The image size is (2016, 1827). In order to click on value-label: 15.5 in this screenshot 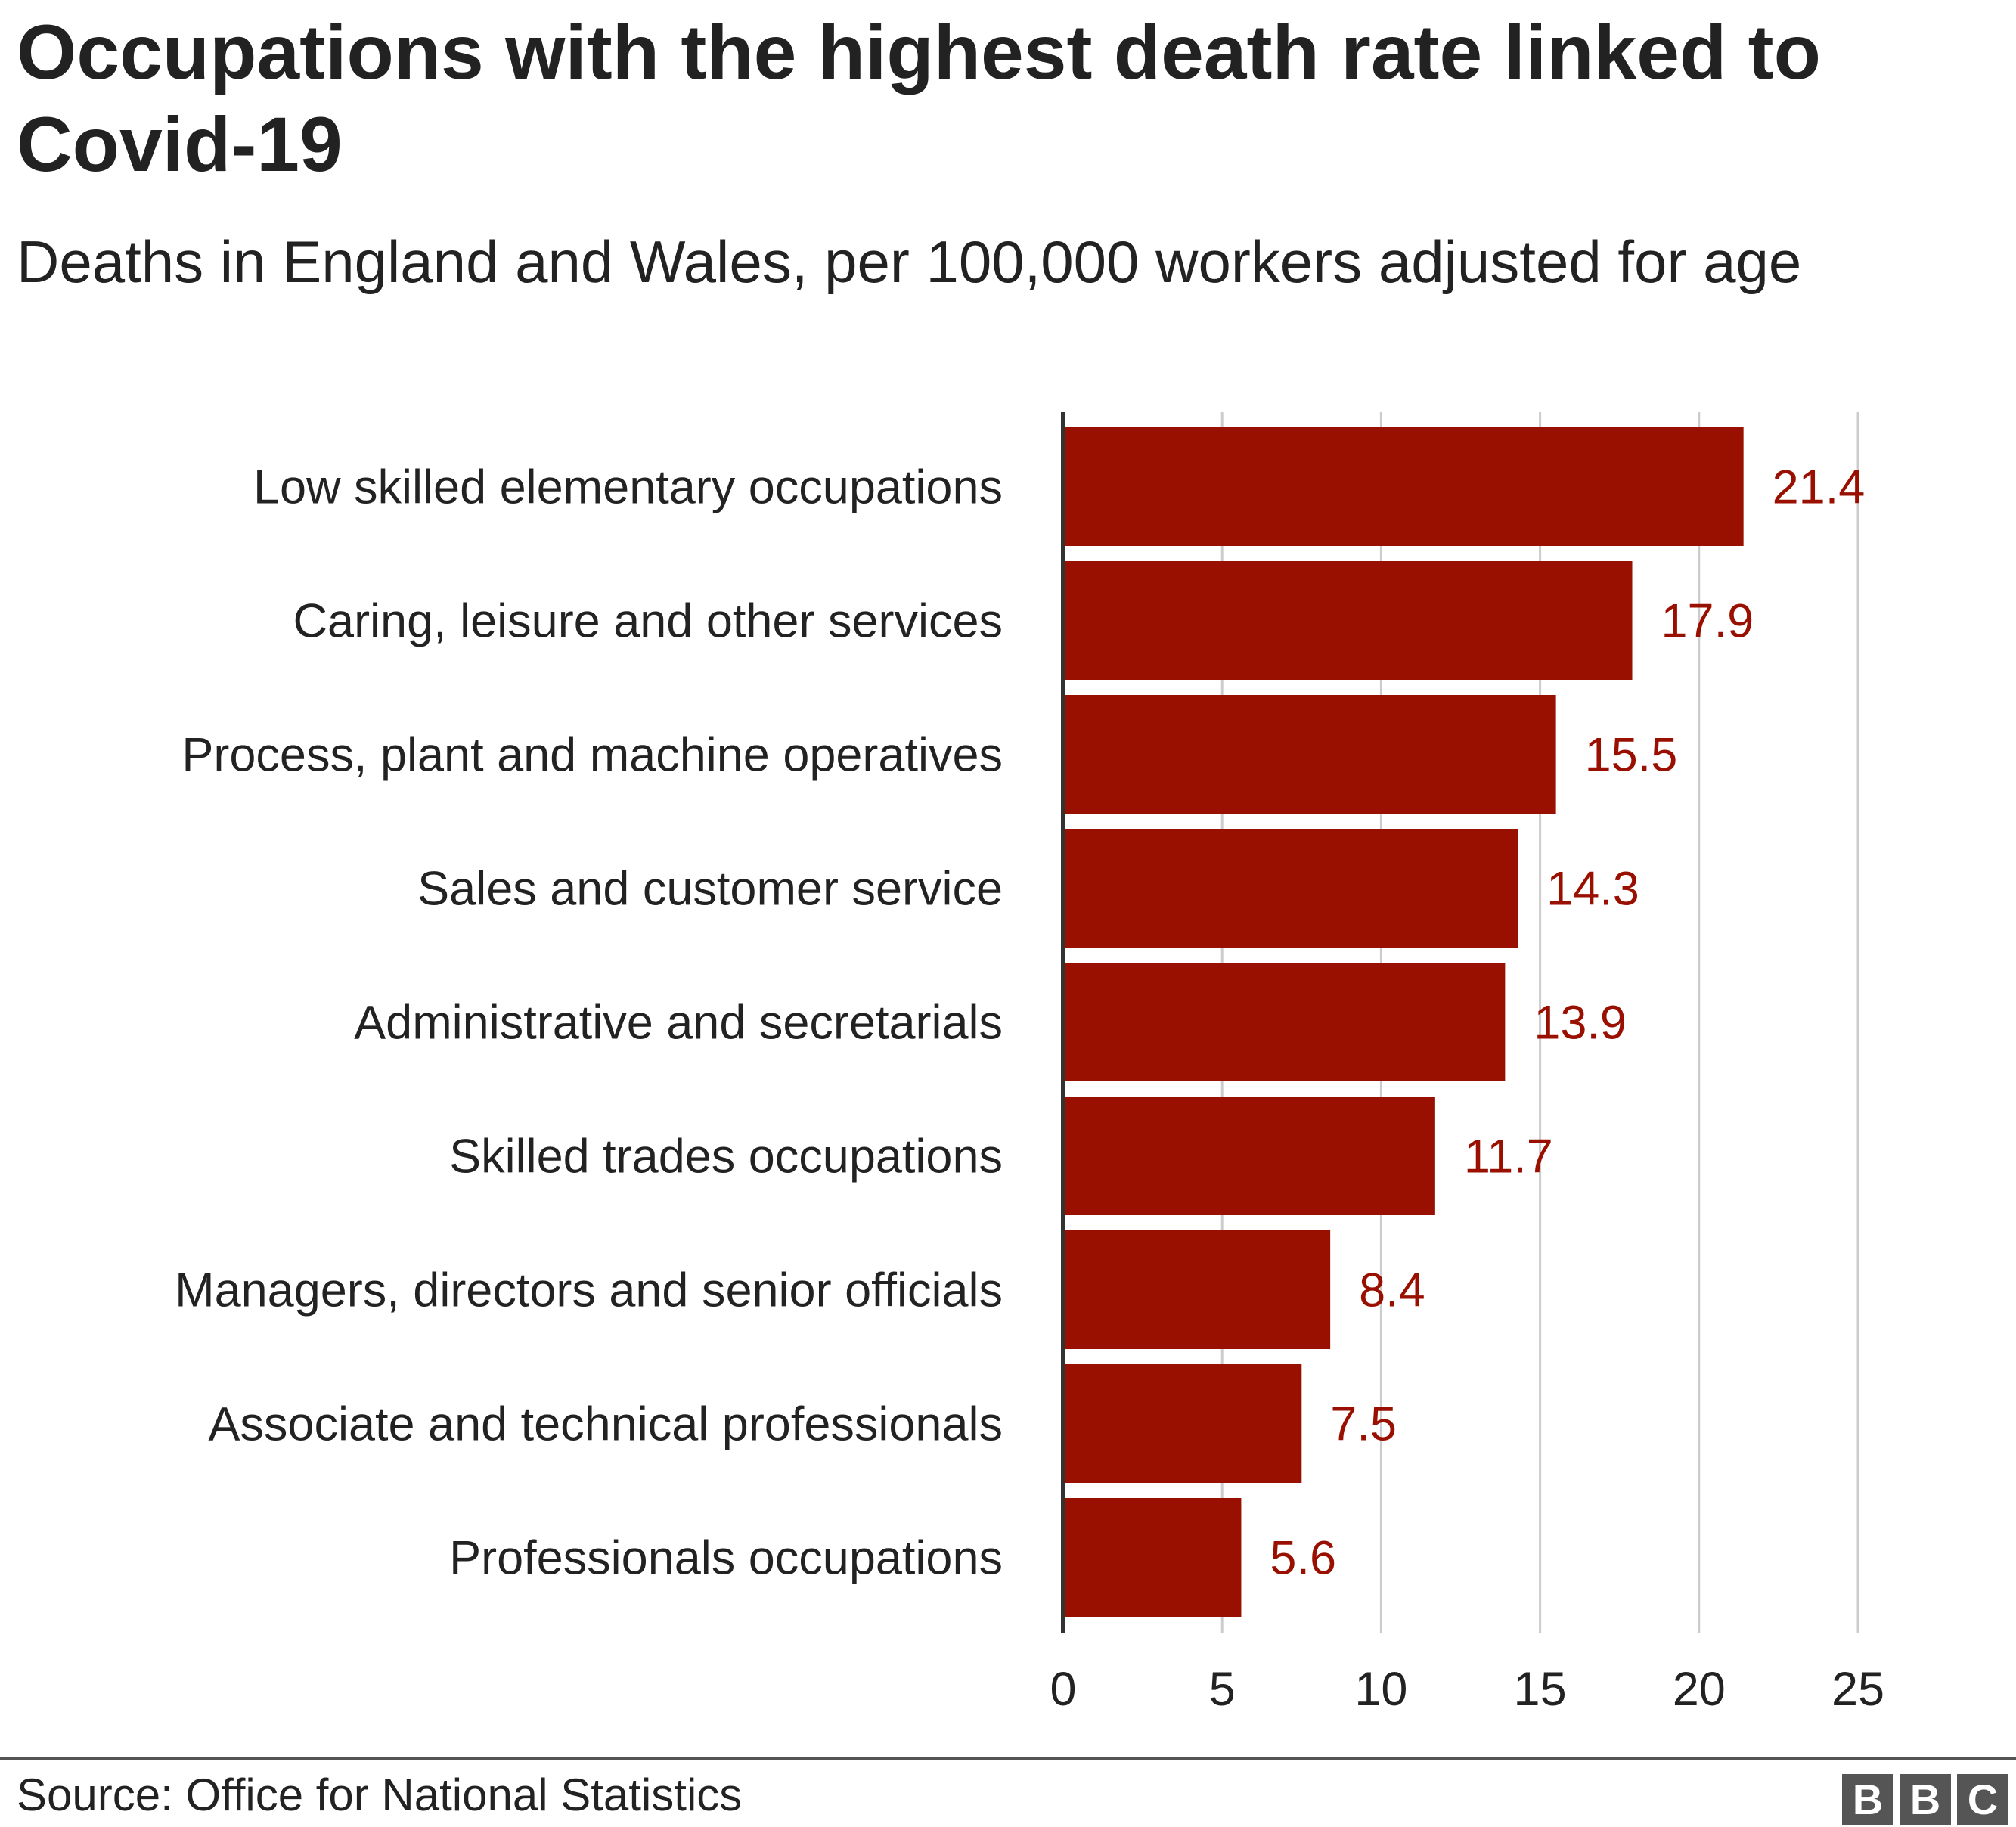, I will do `click(1631, 756)`.